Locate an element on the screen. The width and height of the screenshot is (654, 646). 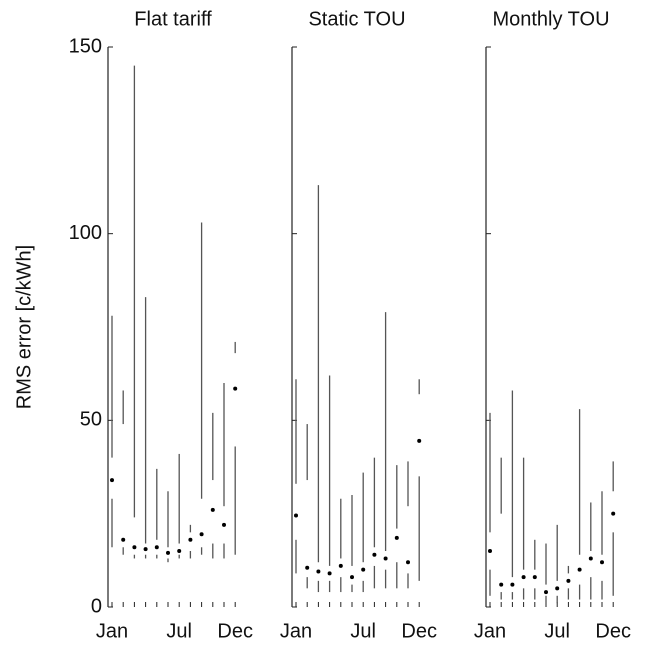
y-tick-label: 0 is located at coordinates (96, 606).